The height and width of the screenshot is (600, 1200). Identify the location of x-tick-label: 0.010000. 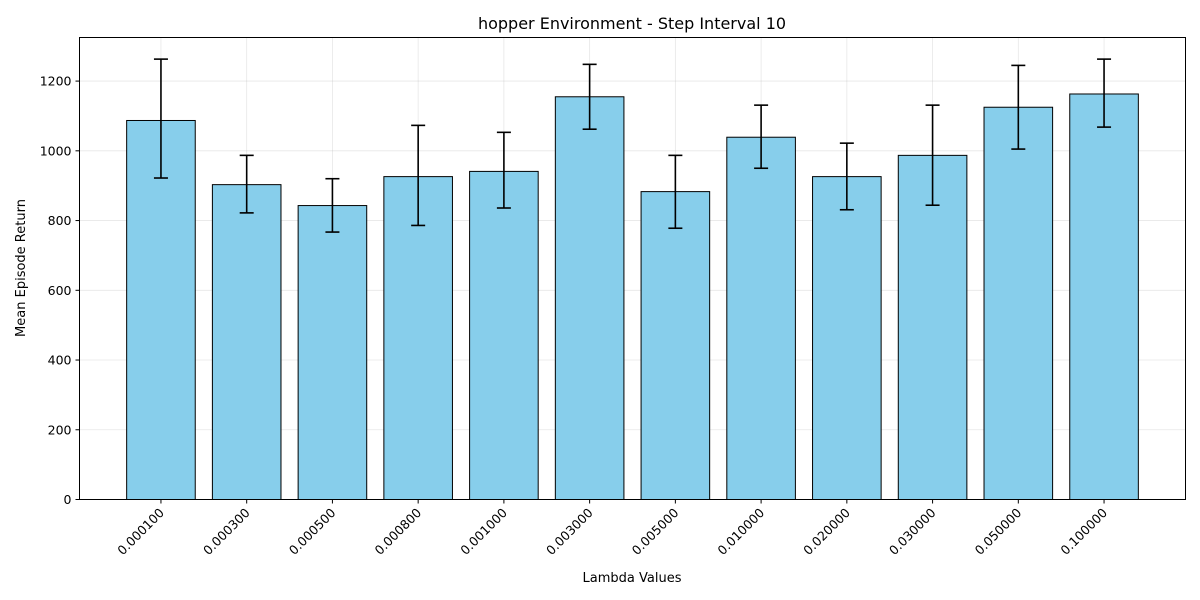
(740, 531).